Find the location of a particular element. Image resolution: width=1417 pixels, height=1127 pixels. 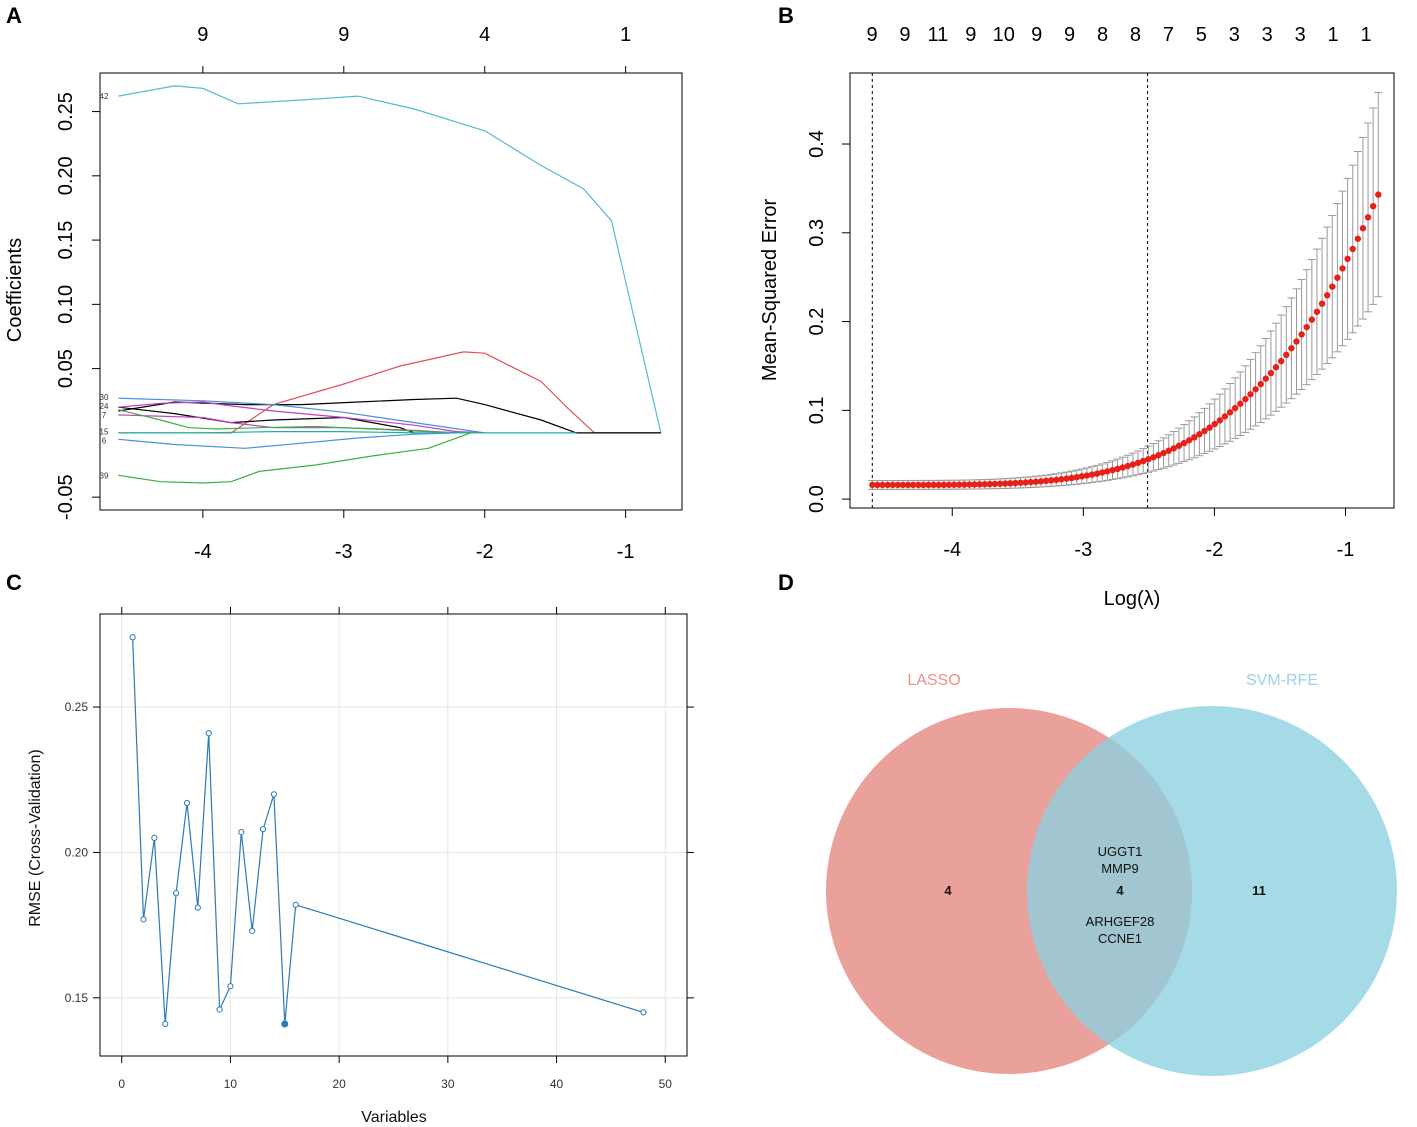

panel-b-top-tick-label: 8 is located at coordinates (1102, 35).